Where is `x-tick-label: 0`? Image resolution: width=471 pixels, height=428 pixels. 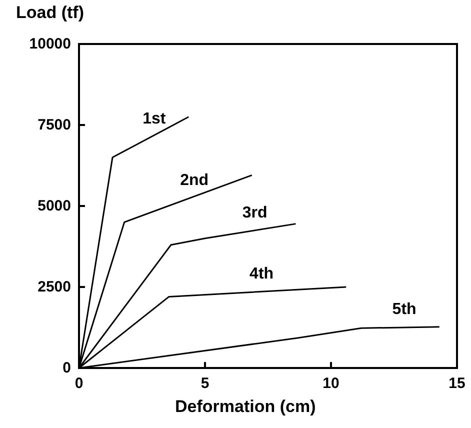 x-tick-label: 0 is located at coordinates (79, 383).